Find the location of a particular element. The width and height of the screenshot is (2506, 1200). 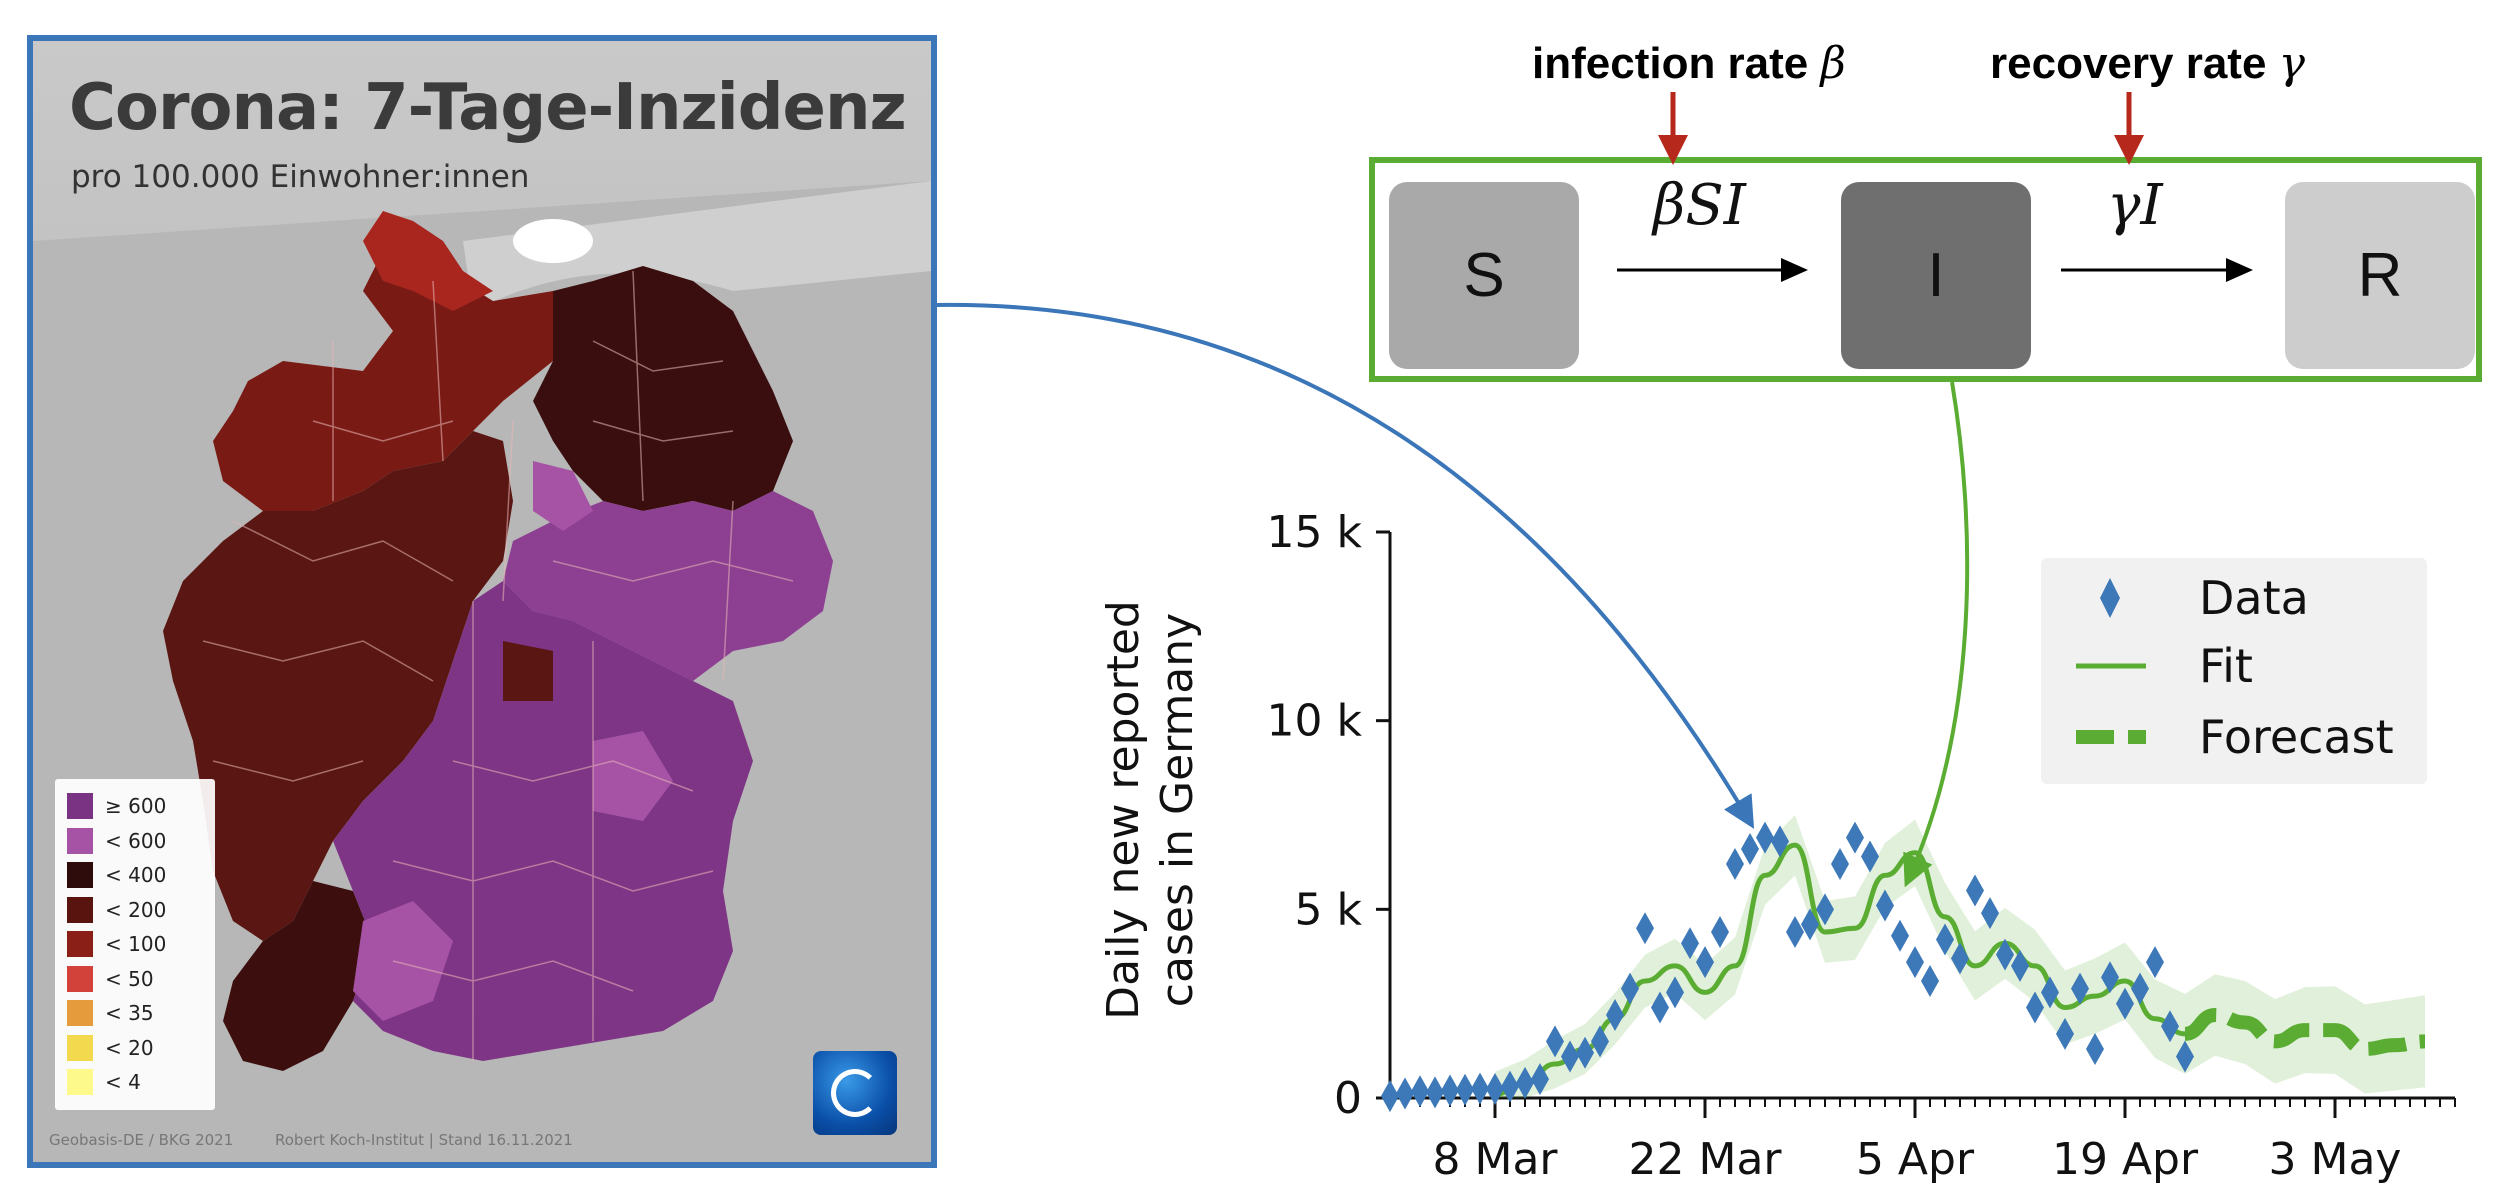

y-tick-label: 15 k is located at coordinates (1315, 532).